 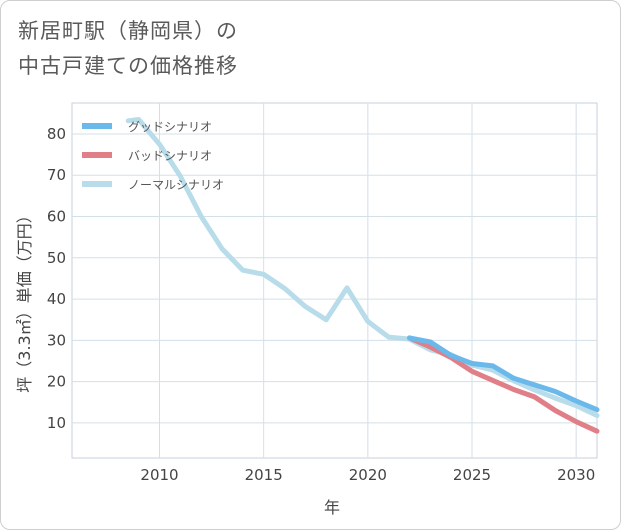 I want to click on y-axis-label: 坪（3.3㎡）単価（万円）, so click(x=24, y=299).